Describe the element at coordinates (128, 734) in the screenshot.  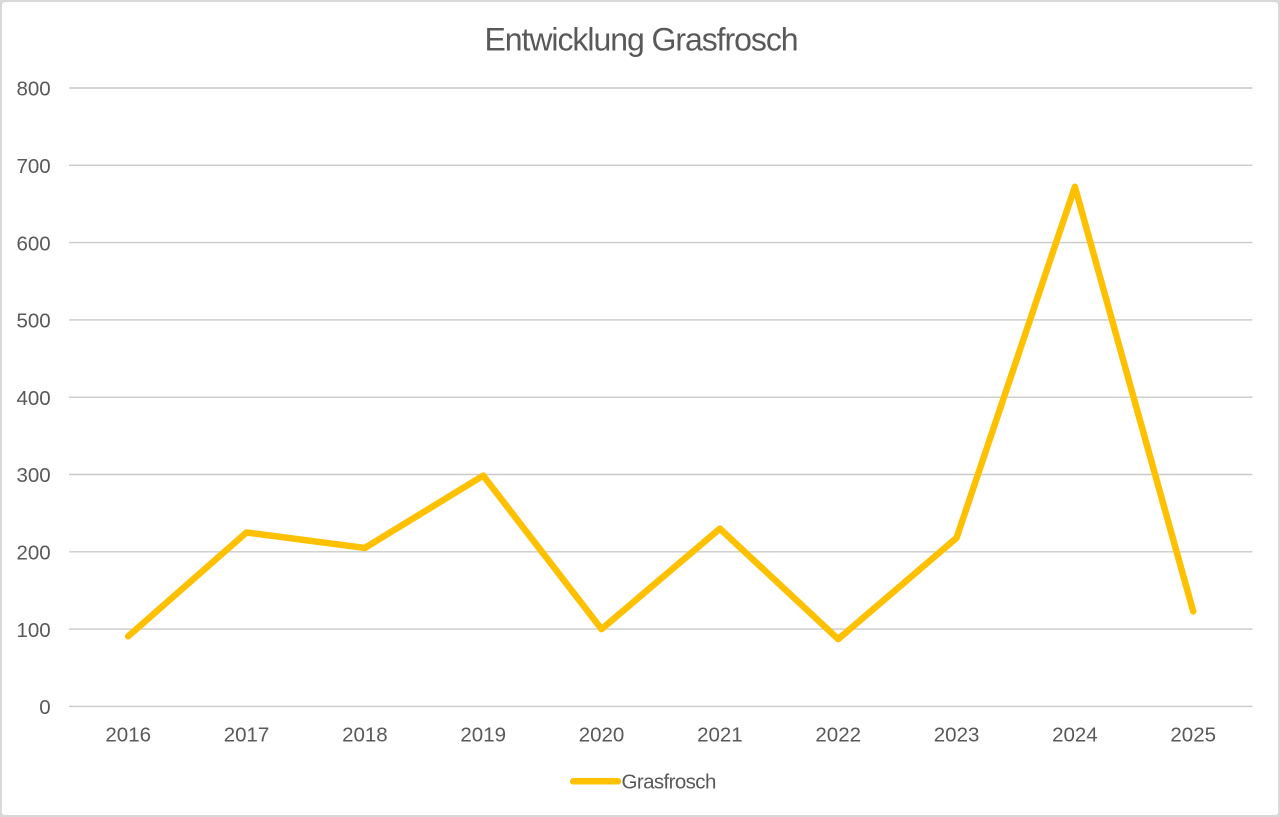
I see `svg-text: 2016` at that location.